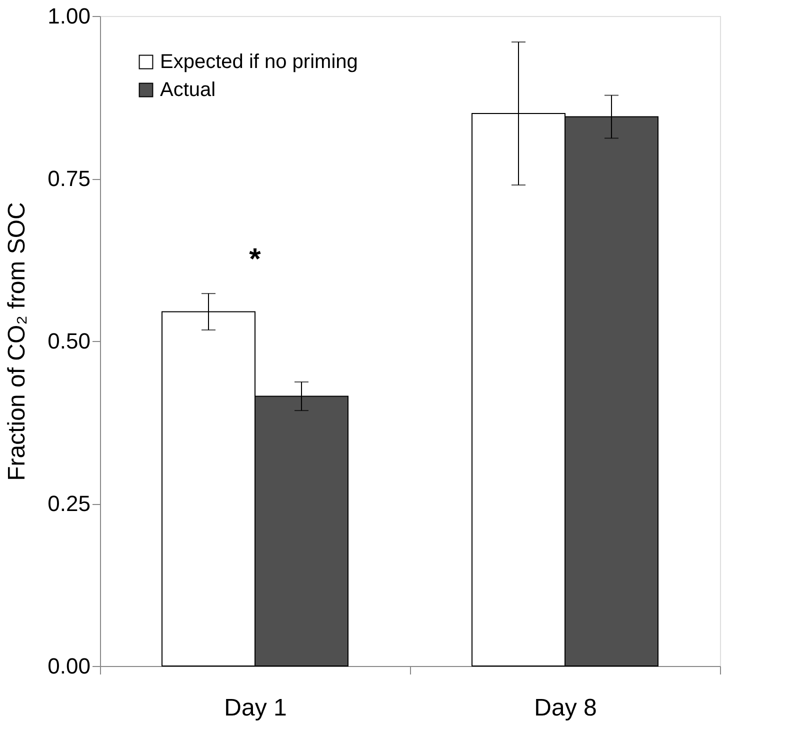  I want to click on y-tick-label: 0.25, so click(69, 503).